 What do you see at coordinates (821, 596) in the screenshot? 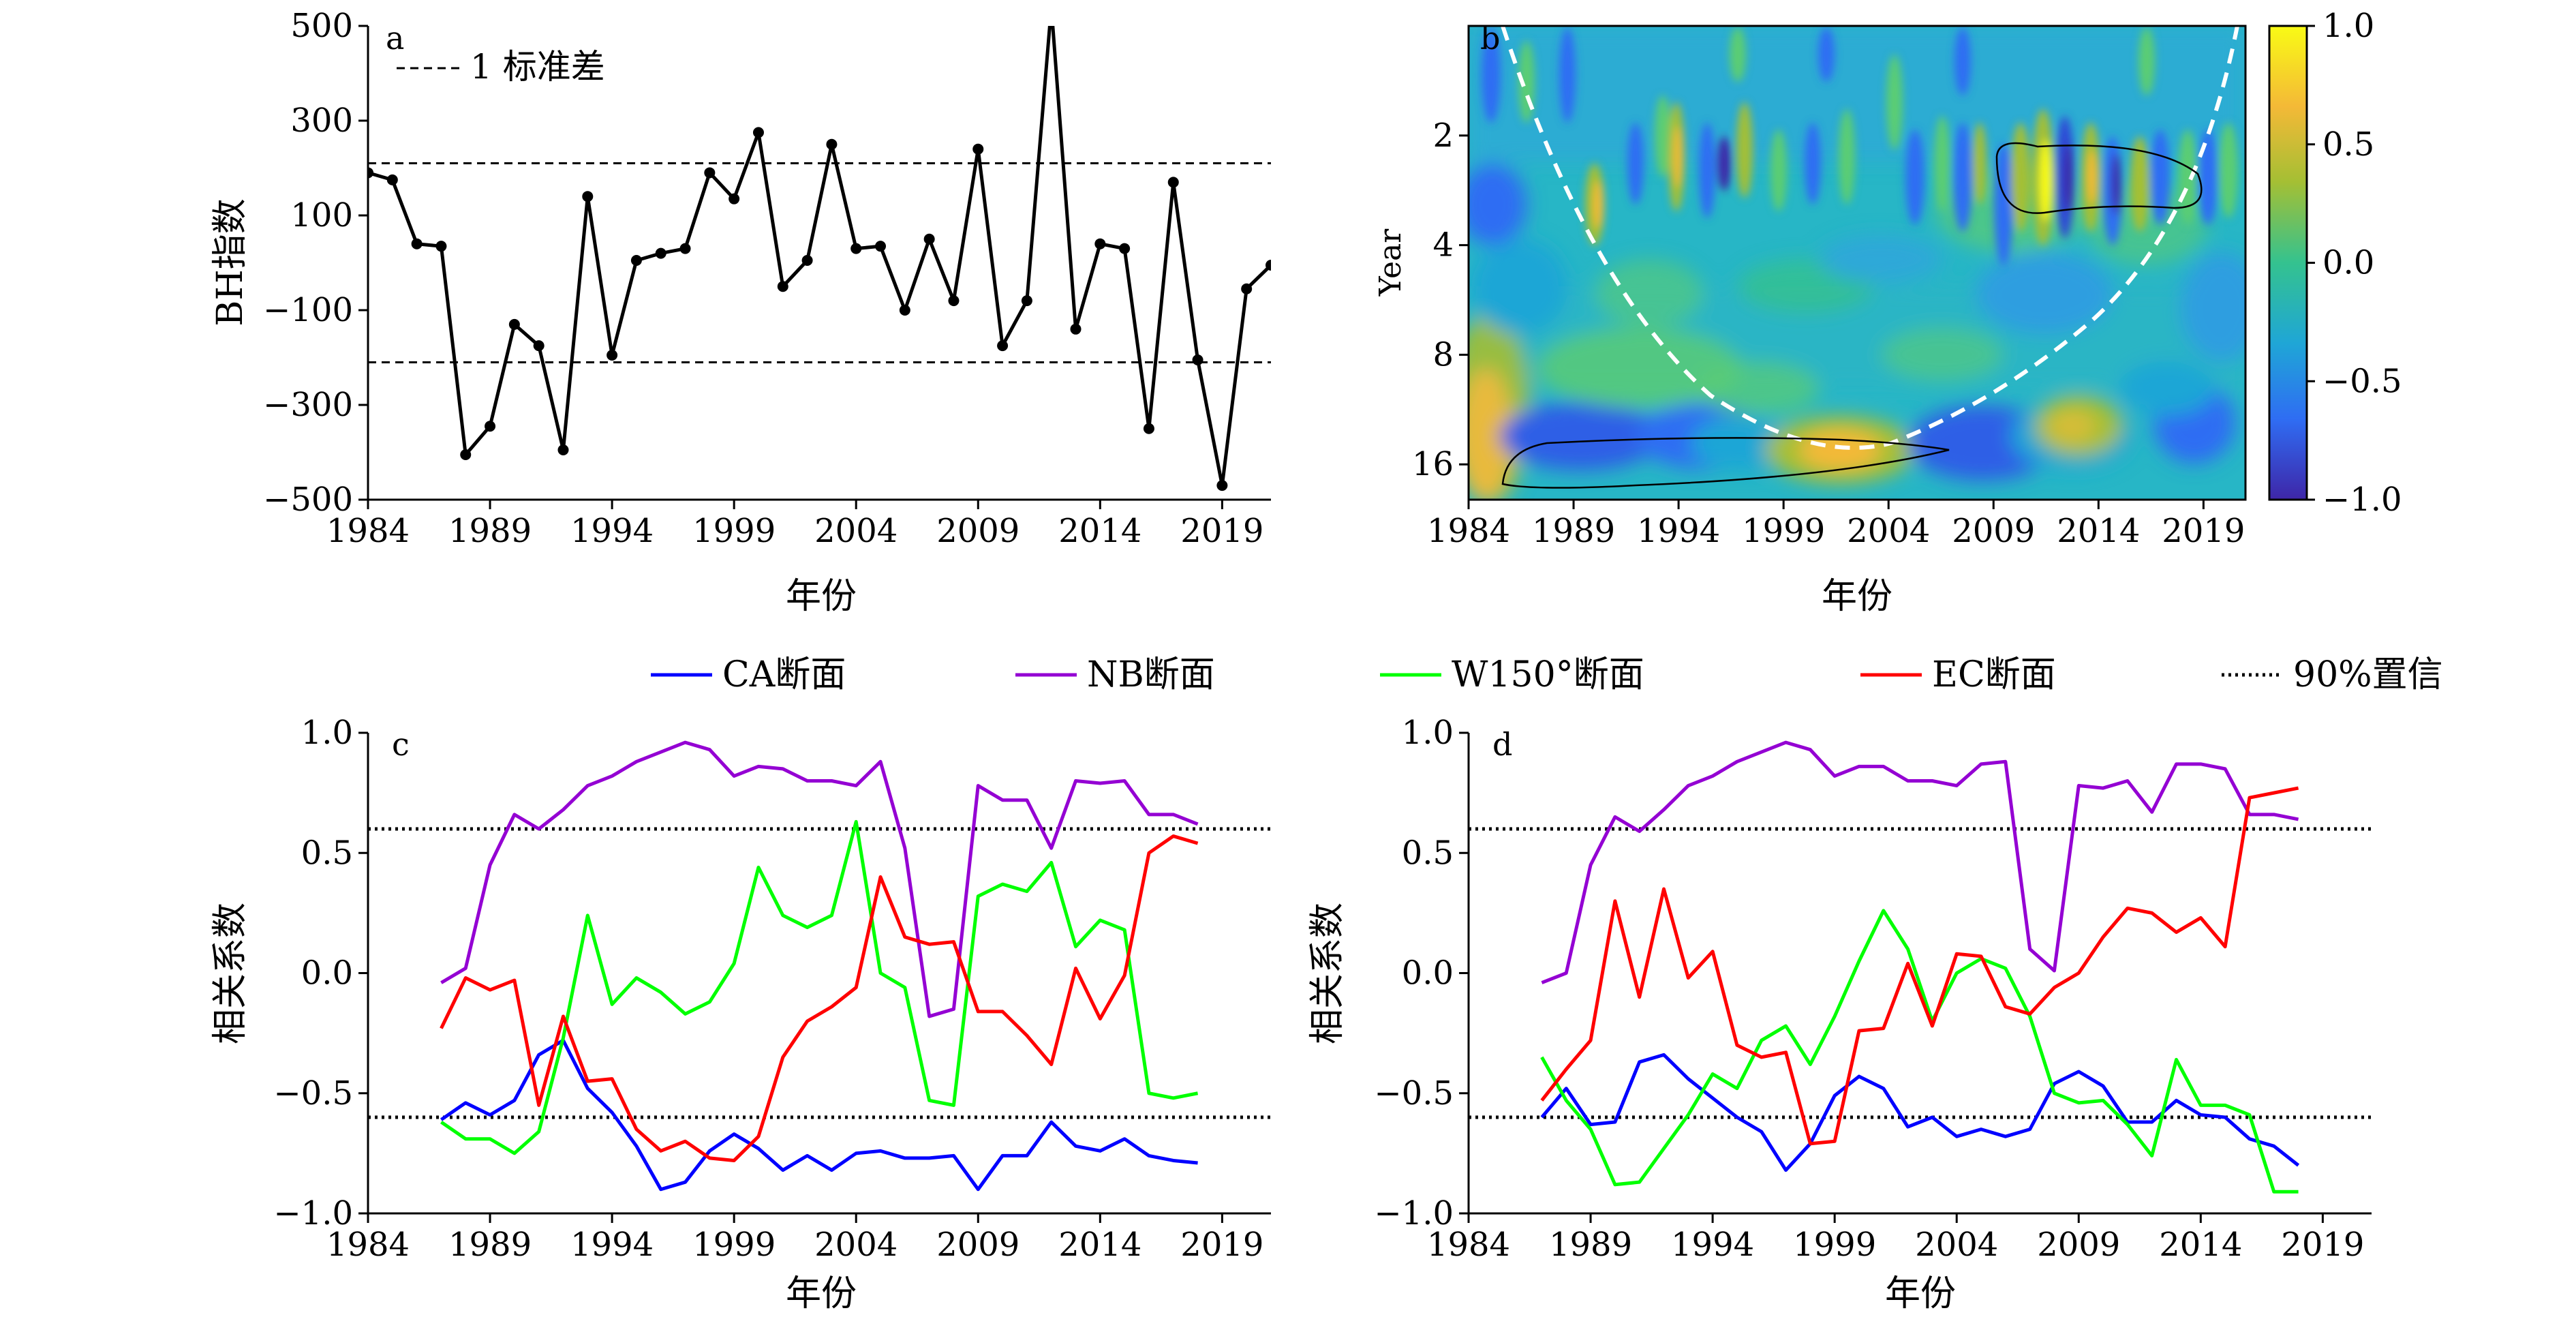
I see `panel-a-xlabel: 年份` at bounding box center [821, 596].